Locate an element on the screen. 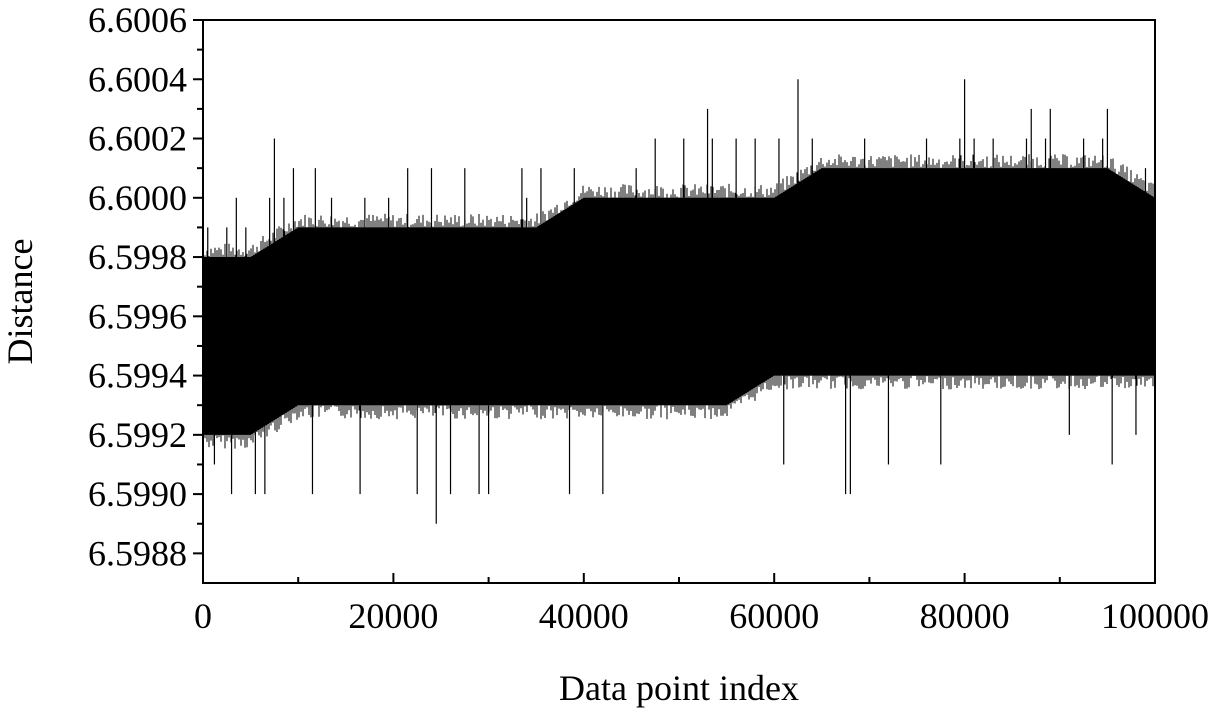  y-tick-label: 6.5996 is located at coordinates (137, 316).